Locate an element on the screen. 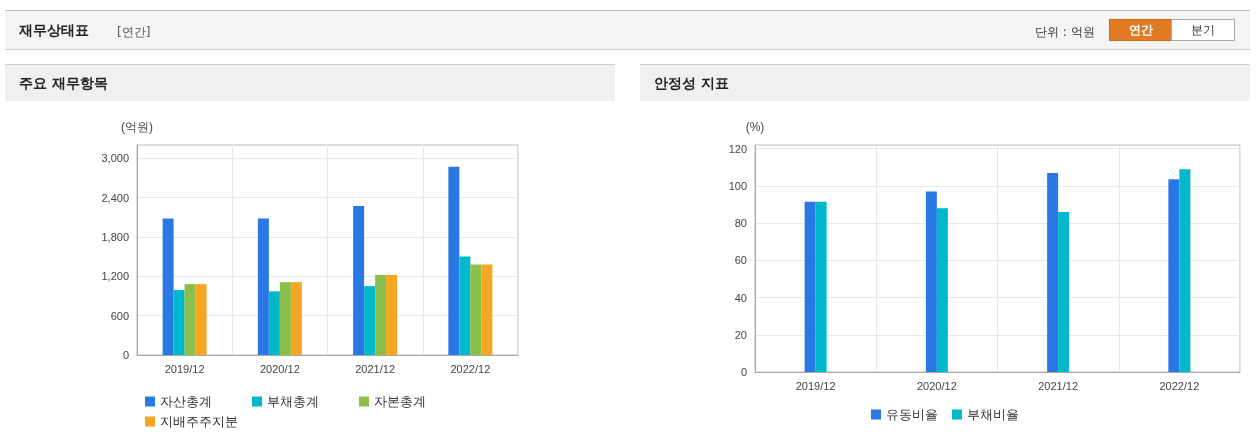 The height and width of the screenshot is (438, 1257). legend-label: 부채비율 is located at coordinates (993, 414).